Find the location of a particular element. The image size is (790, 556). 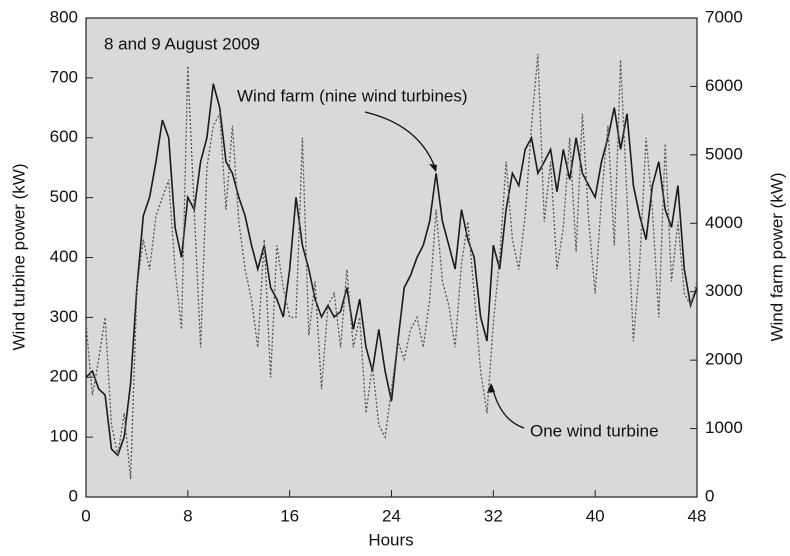

y2-tick-label: 1000 is located at coordinates (724, 427).